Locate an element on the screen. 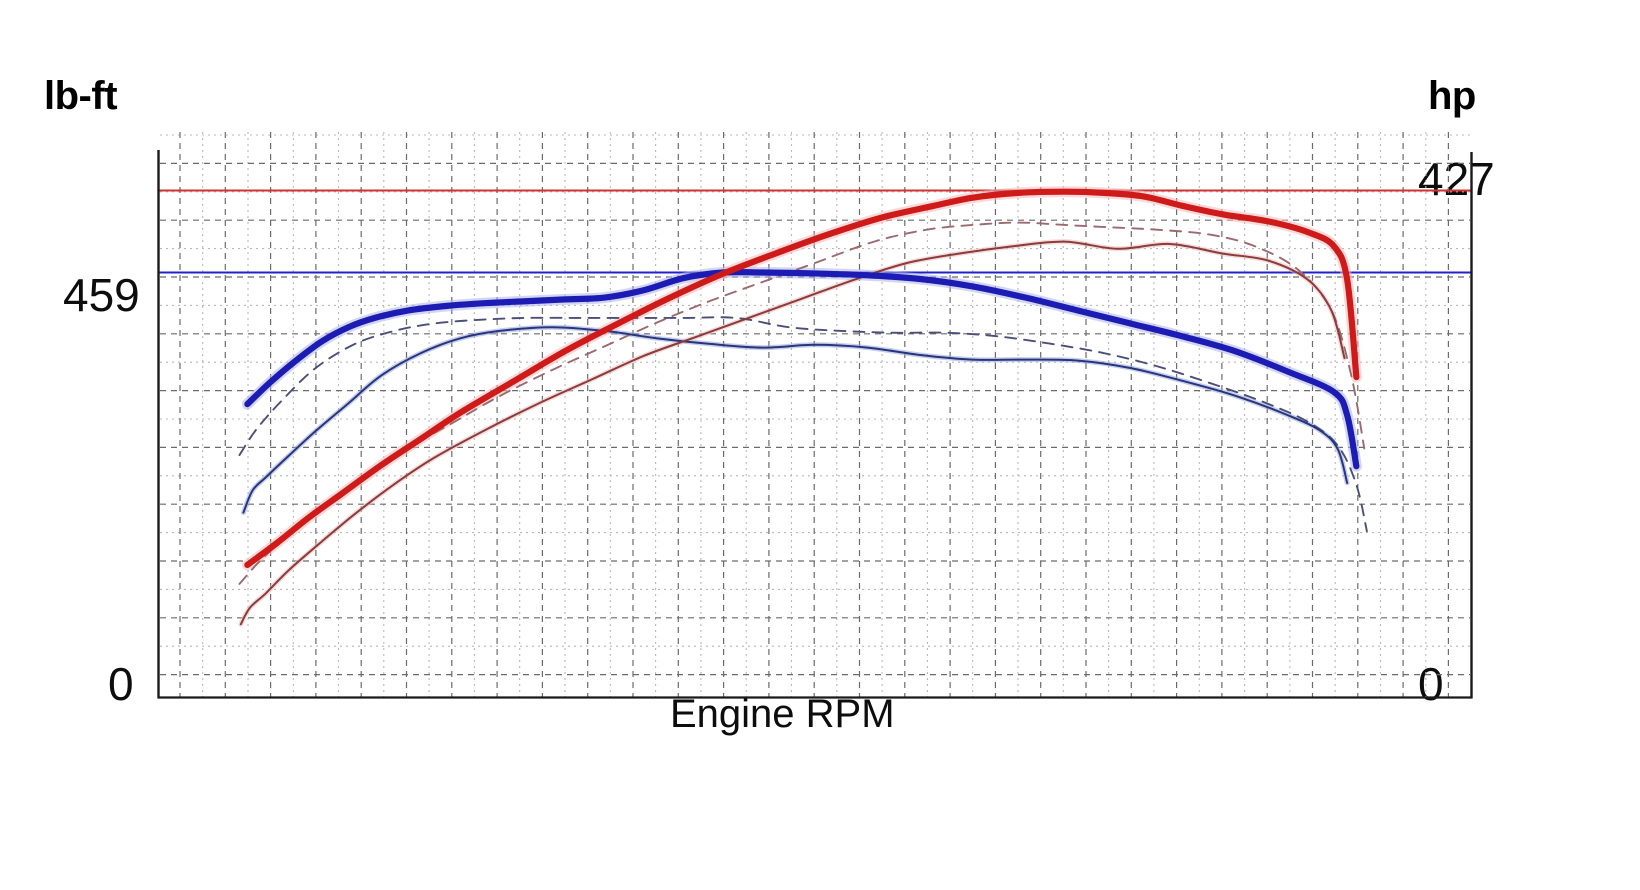 This screenshot has height=890, width=1640. left-axis-peak-value: 459 is located at coordinates (101, 295).